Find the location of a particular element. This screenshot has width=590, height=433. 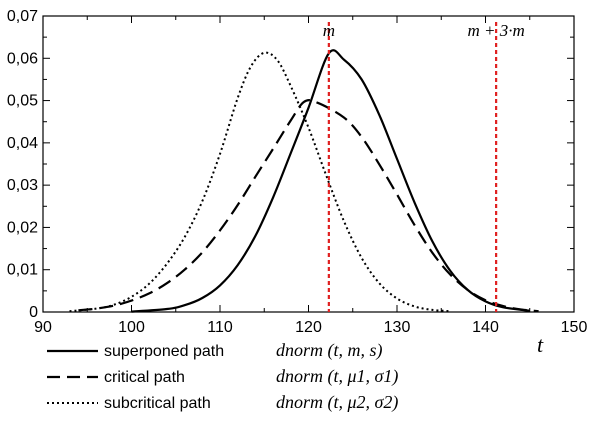

legend-entry-formula: dnorm (t, μ1, σ1) is located at coordinates (337, 376).